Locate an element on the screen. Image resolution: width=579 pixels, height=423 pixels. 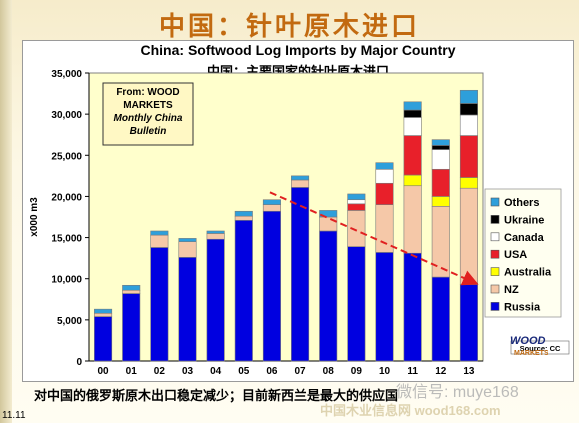
x-tick-label: 02 is located at coordinates (160, 371).